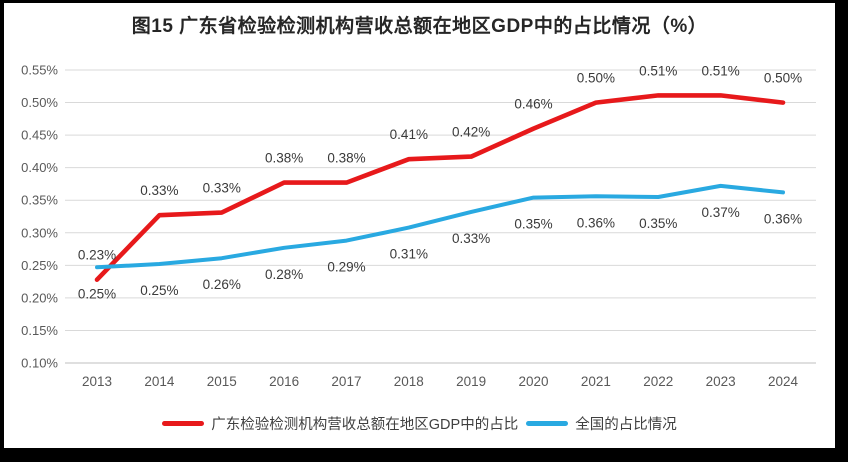 This screenshot has height=462, width=848. What do you see at coordinates (409, 254) in the screenshot?
I see `data-label: 0.31%` at bounding box center [409, 254].